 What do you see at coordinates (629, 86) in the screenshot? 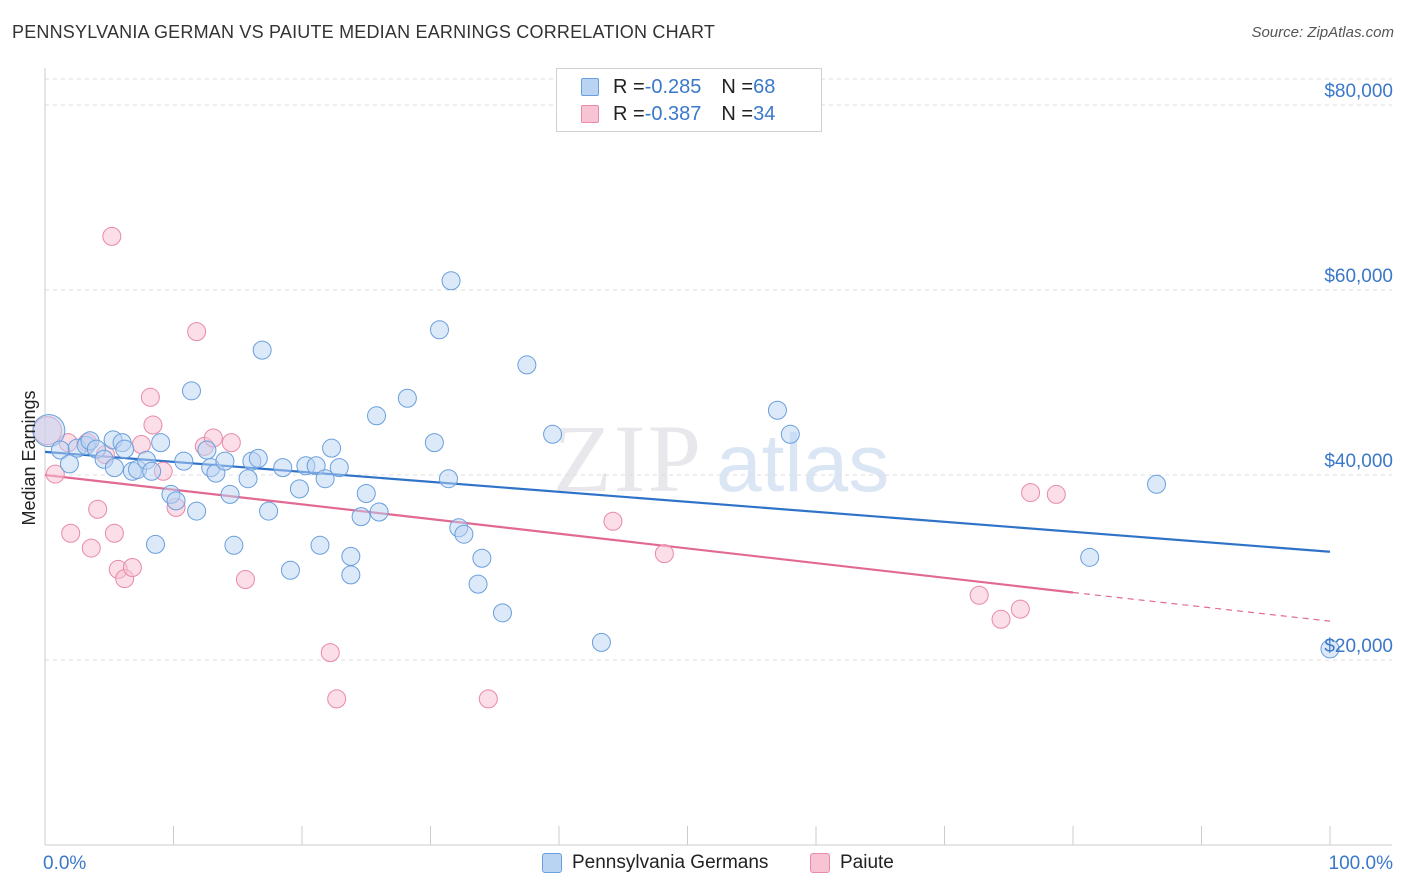
I see `legend-r-label-1: R =` at bounding box center [629, 86].